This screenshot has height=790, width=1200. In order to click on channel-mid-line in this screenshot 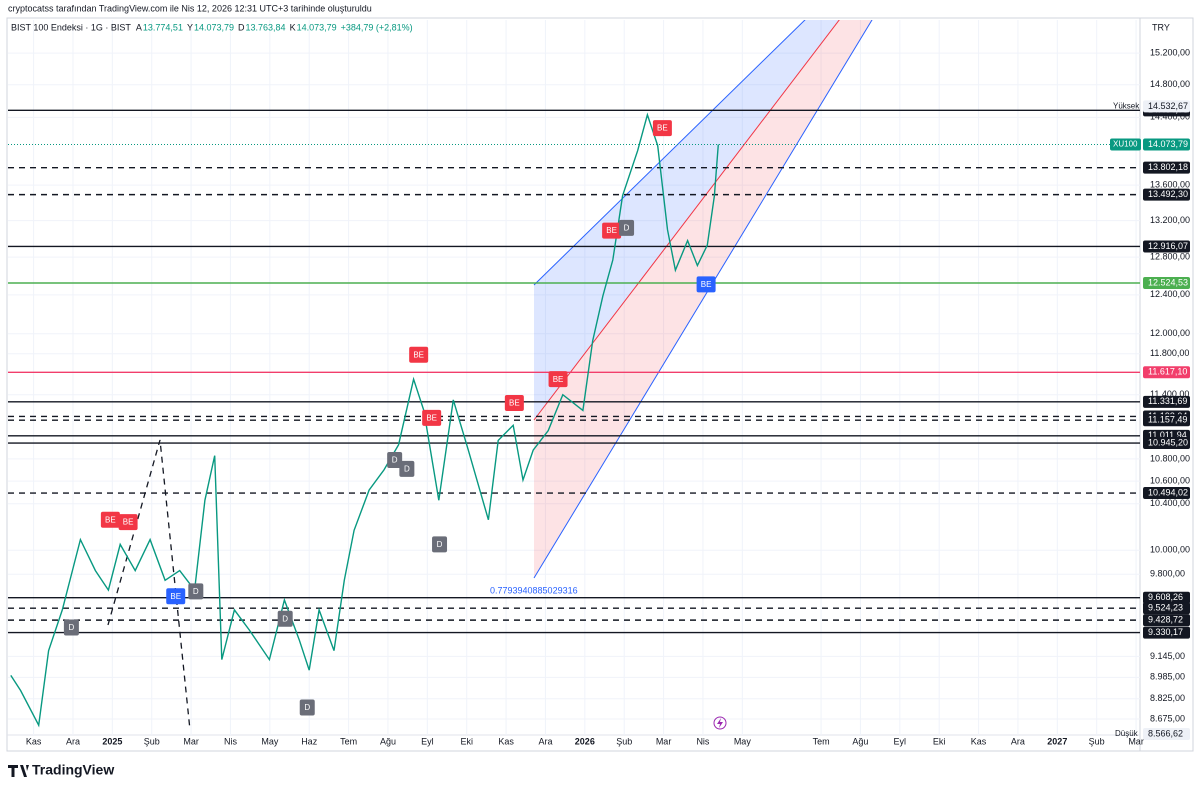, I will do `click(686, 220)`.